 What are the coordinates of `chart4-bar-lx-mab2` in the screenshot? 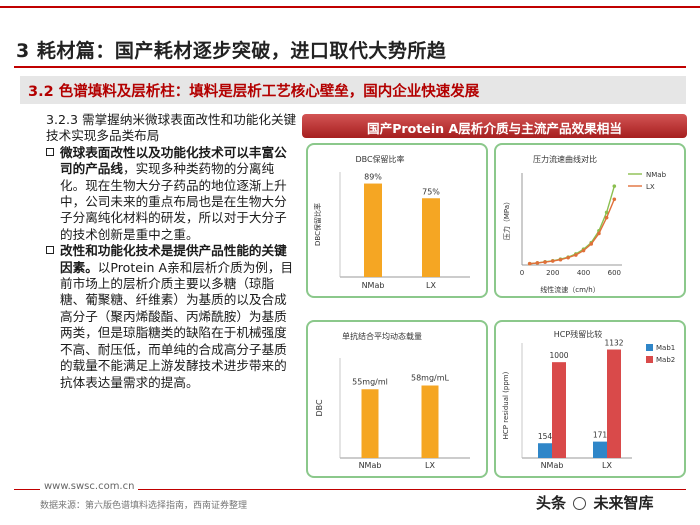 It's located at (614, 403).